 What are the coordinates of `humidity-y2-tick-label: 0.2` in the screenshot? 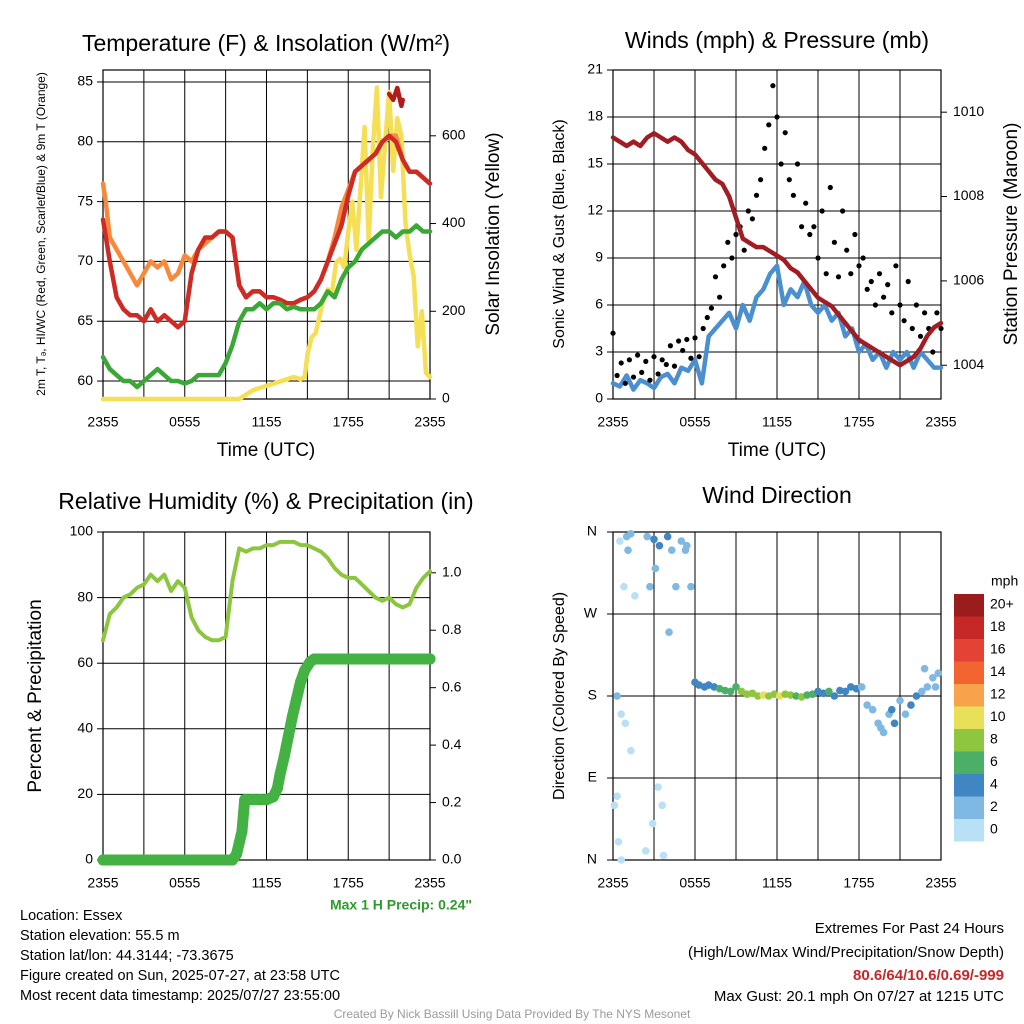 It's located at (452, 801).